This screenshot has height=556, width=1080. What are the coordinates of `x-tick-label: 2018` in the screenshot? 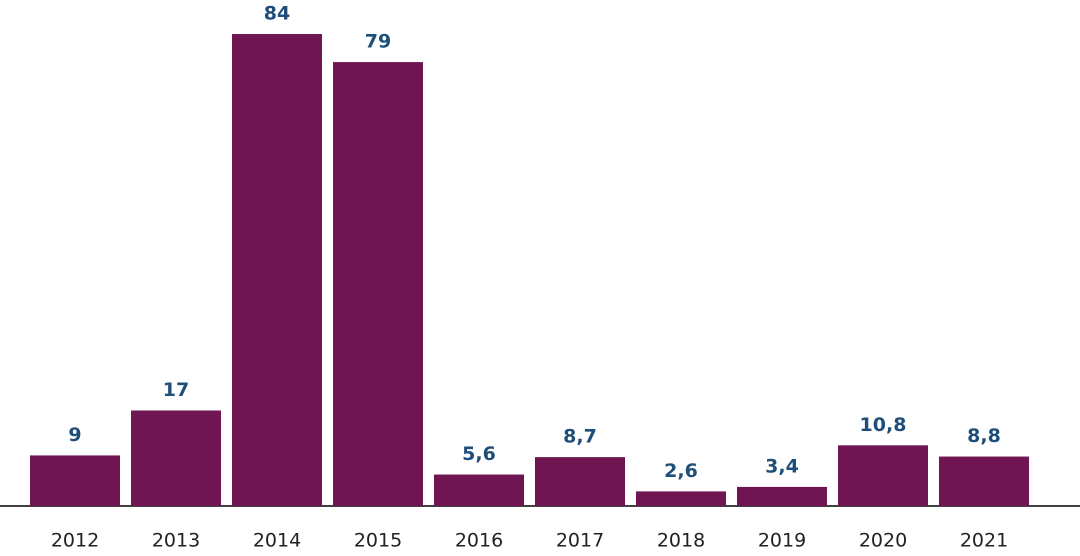 It's located at (681, 541).